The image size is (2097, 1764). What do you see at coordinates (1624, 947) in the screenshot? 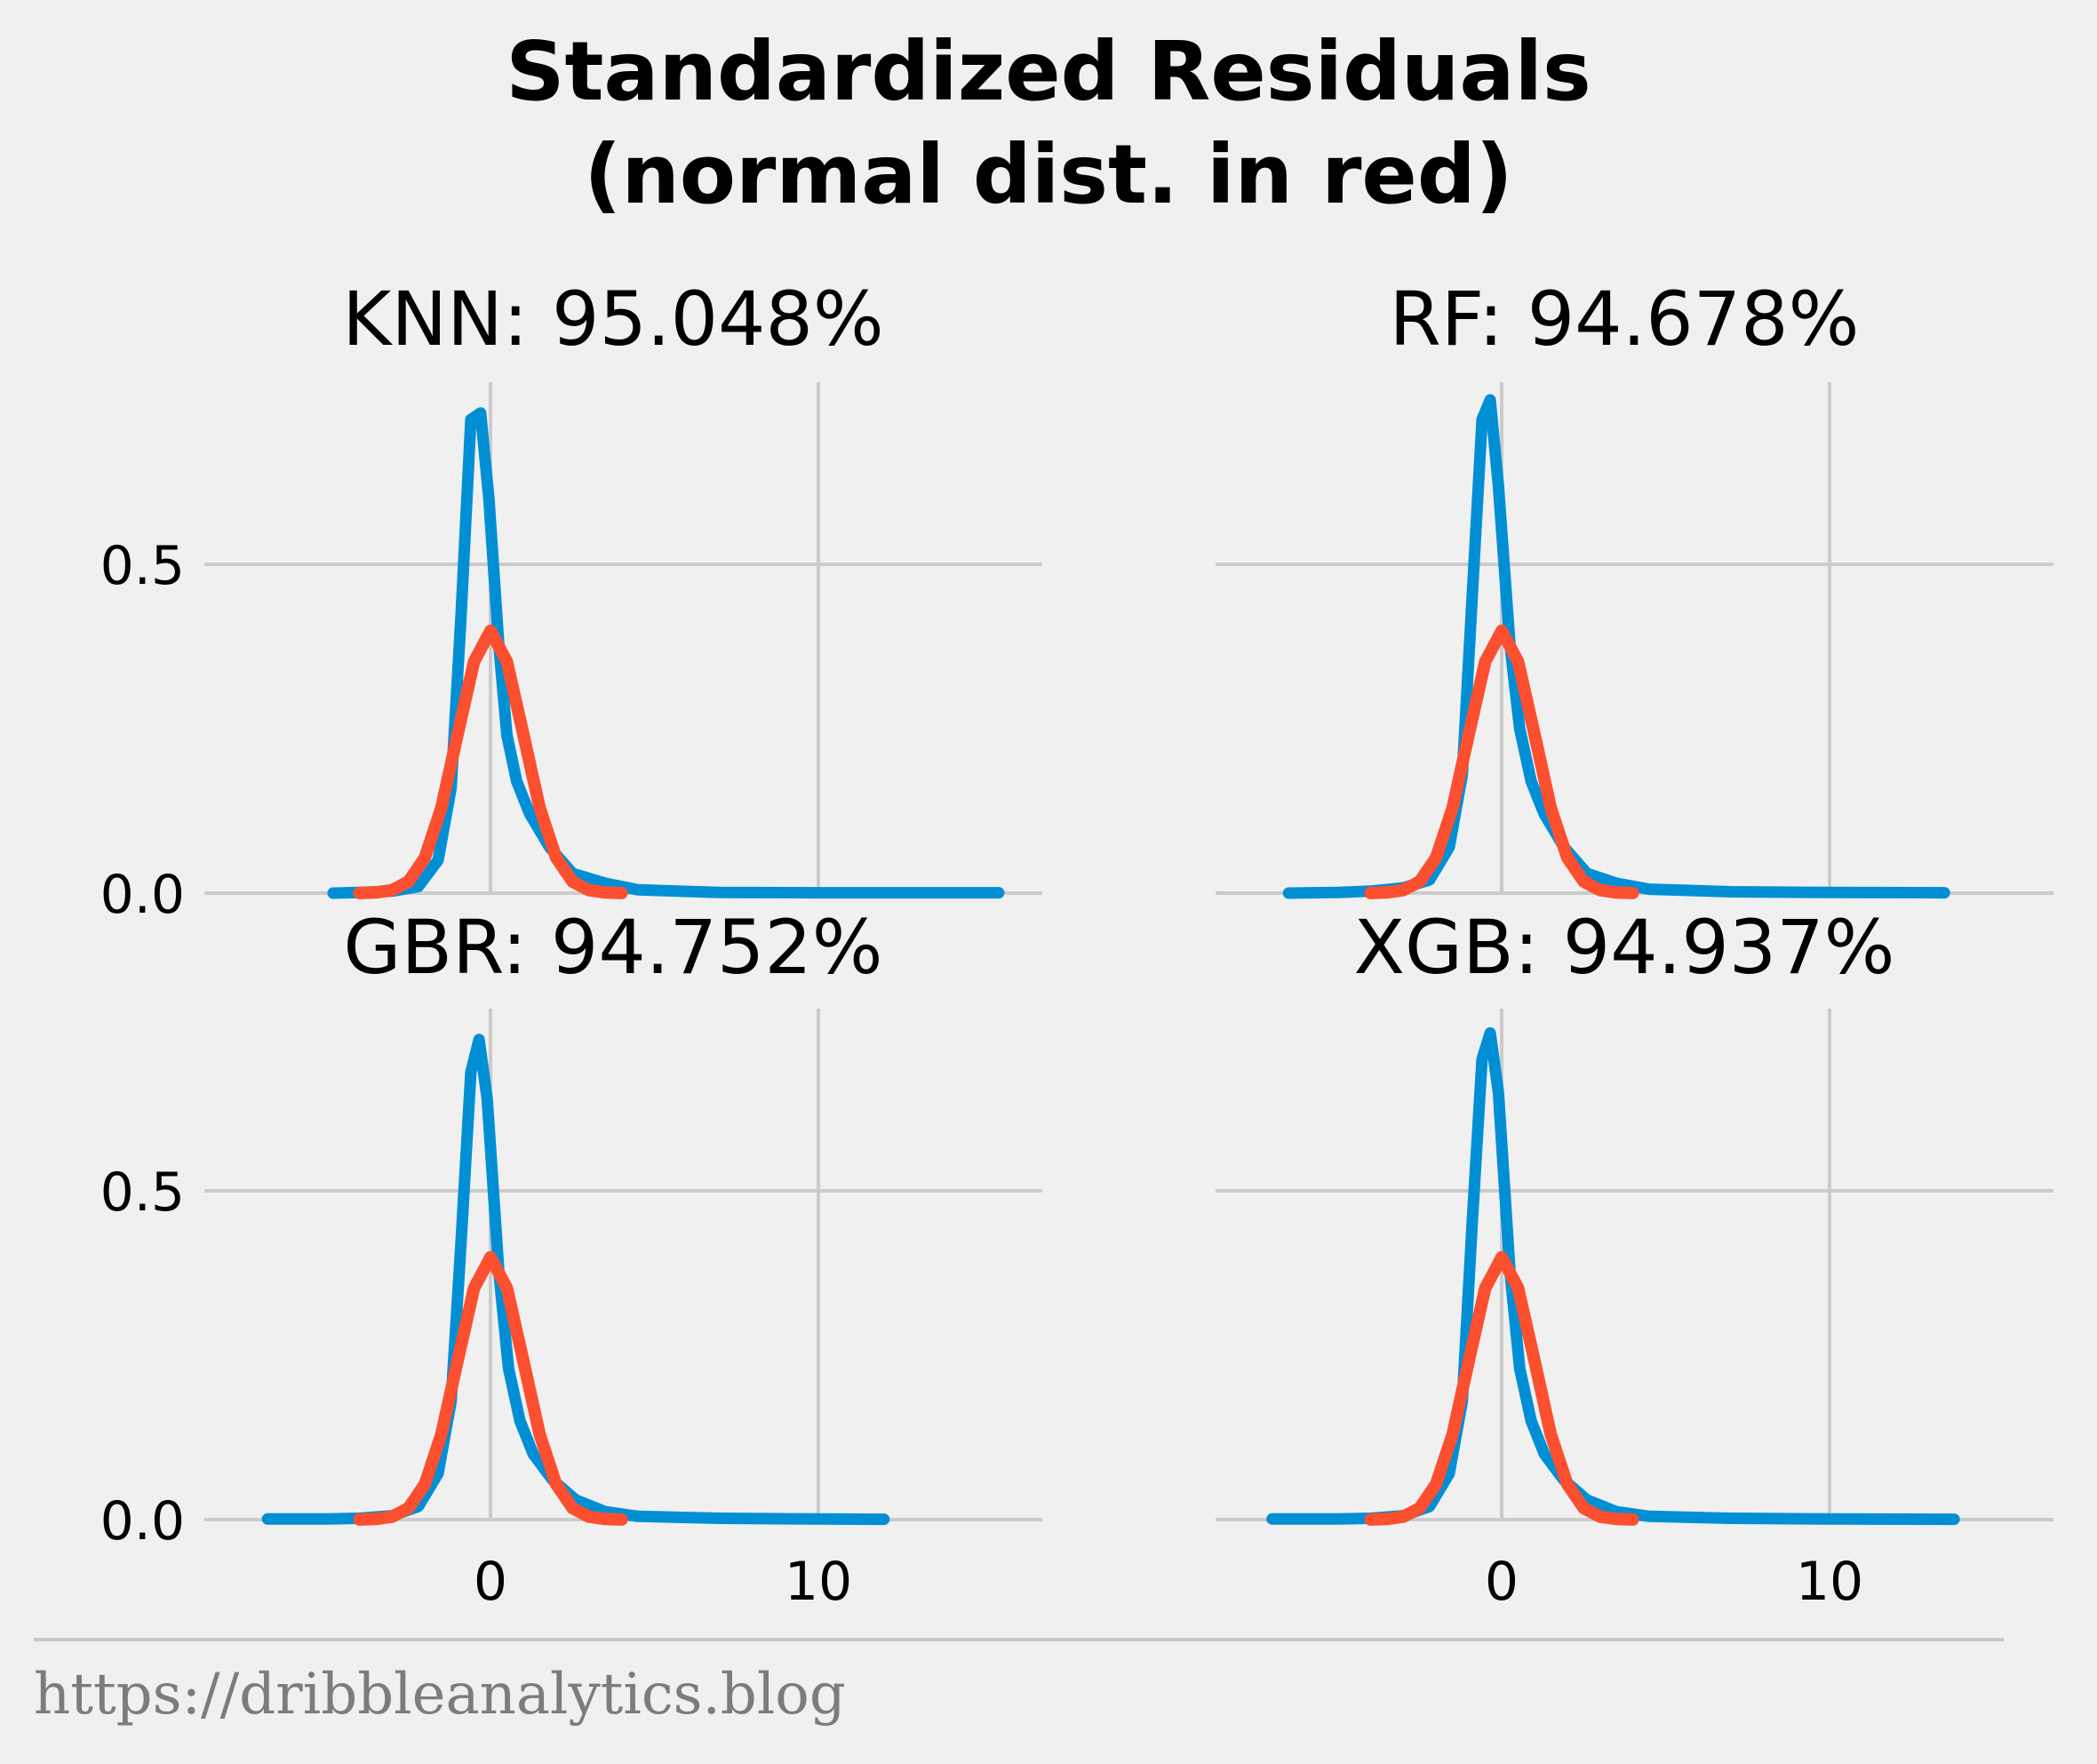
I see `subplot-title: XGB: 94.937%` at bounding box center [1624, 947].